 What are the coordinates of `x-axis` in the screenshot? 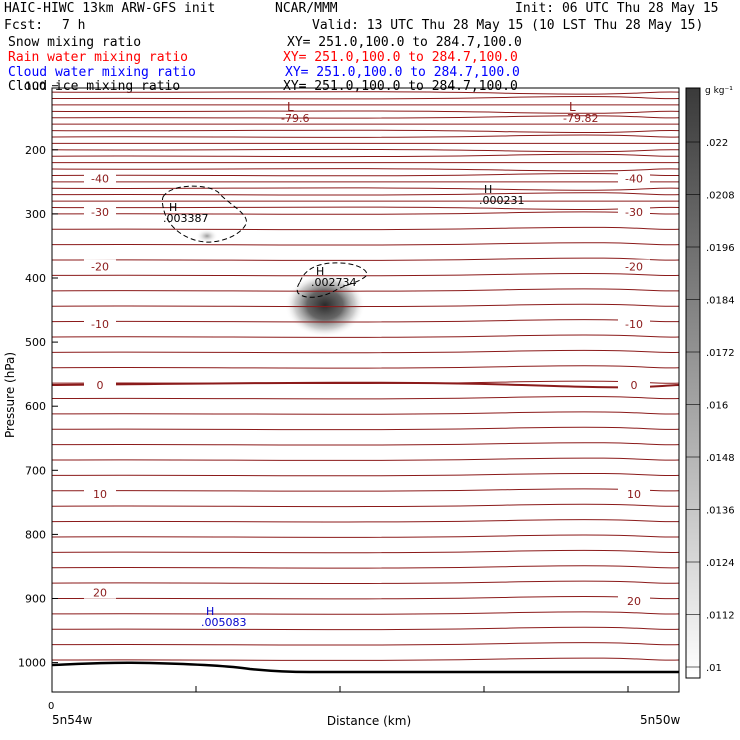 It's located at (340, 689).